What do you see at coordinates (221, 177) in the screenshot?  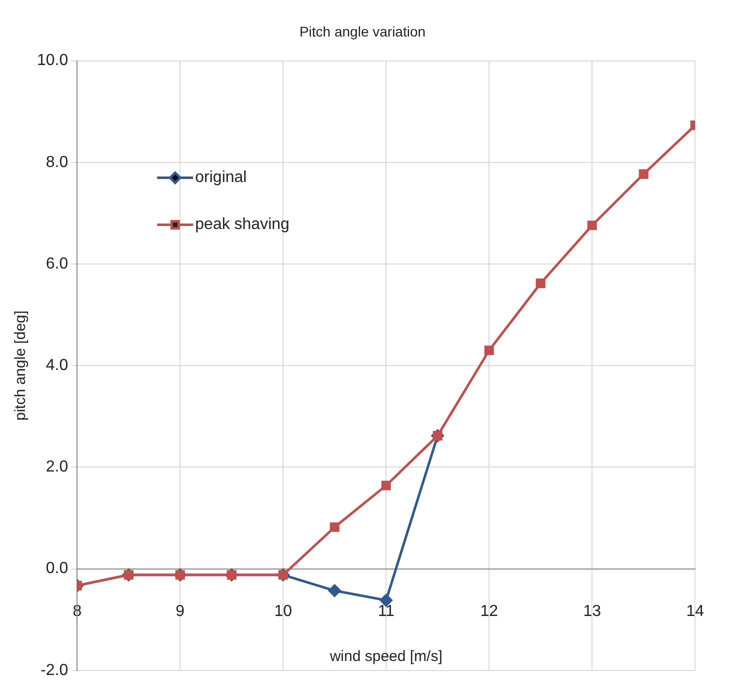 I see `legend-label: original` at bounding box center [221, 177].